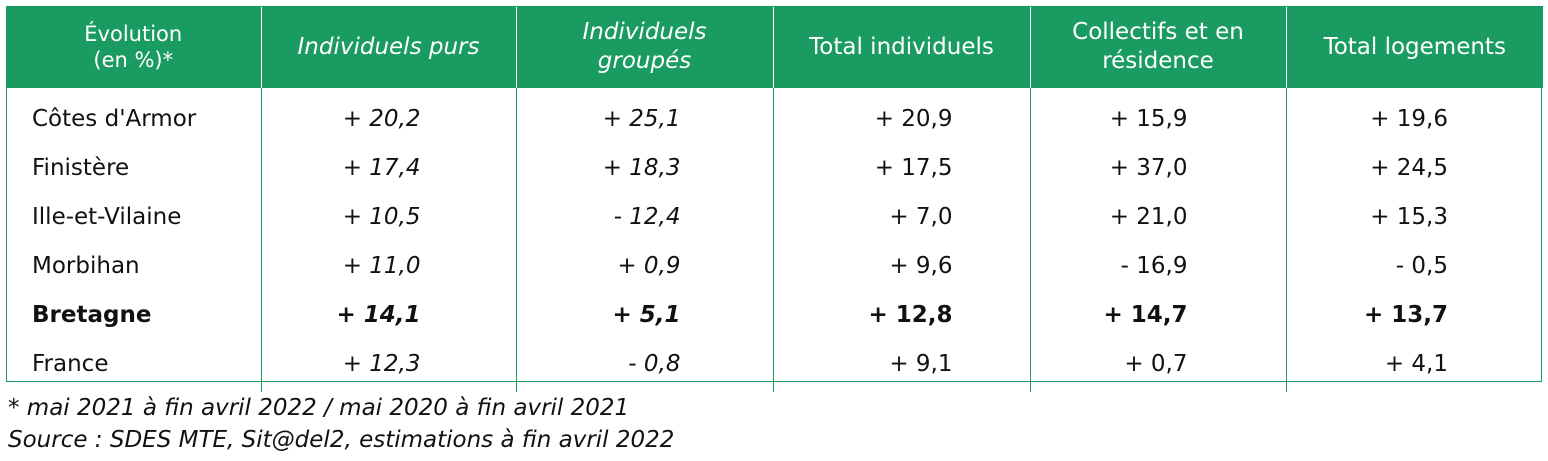 This screenshot has width=1548, height=461. What do you see at coordinates (388, 216) in the screenshot?
I see `cell-individuels-purs: + 10,5` at bounding box center [388, 216].